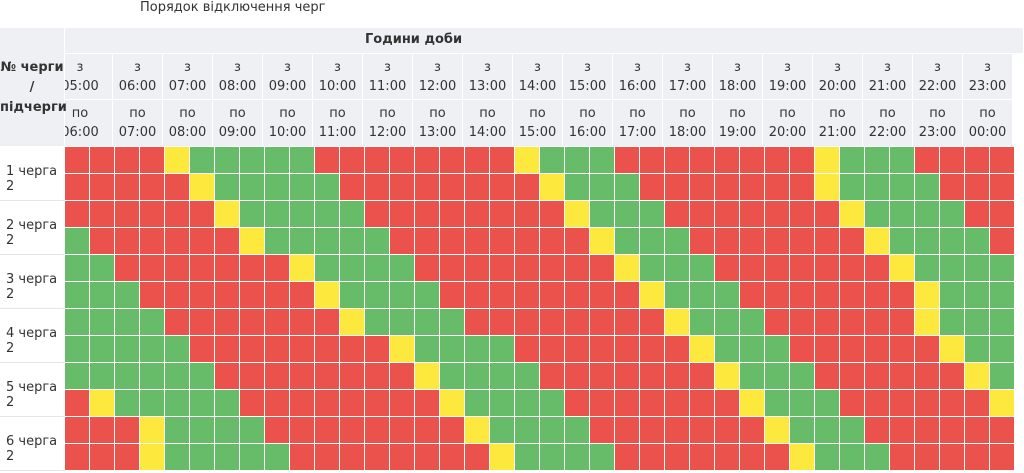 The height and width of the screenshot is (473, 1024). I want to click on hour-from: з 08:00, so click(238, 77).